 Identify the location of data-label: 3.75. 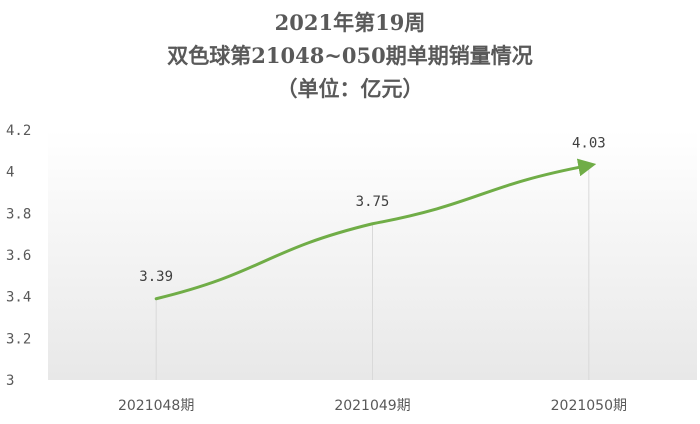
(373, 202).